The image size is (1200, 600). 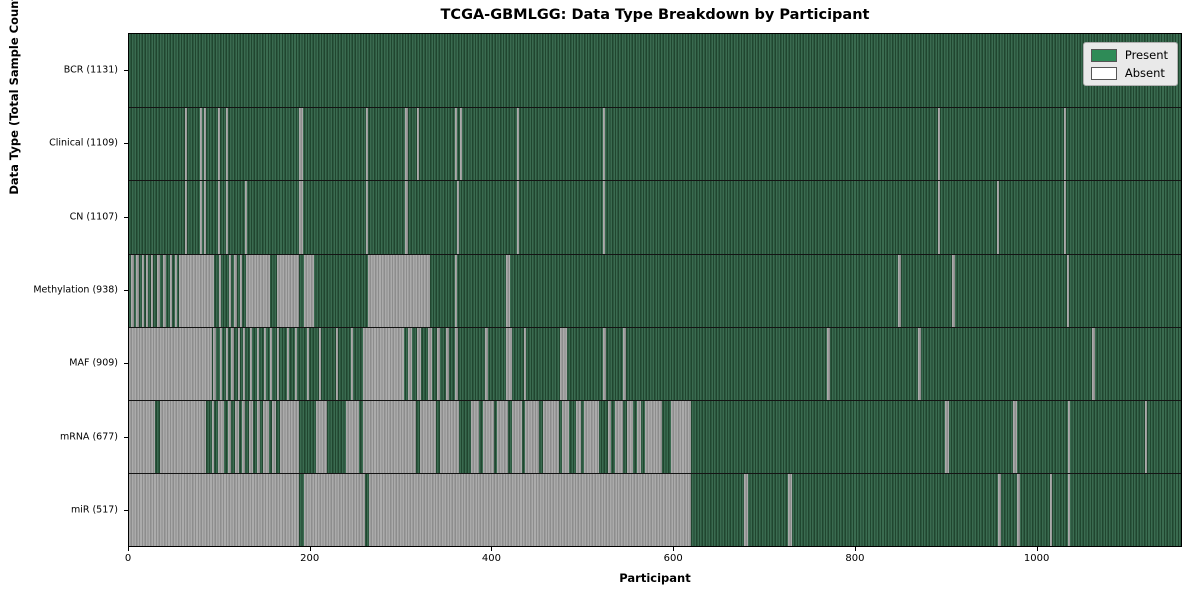 I want to click on x-tick-label-1000: 1000, so click(x=1036, y=558).